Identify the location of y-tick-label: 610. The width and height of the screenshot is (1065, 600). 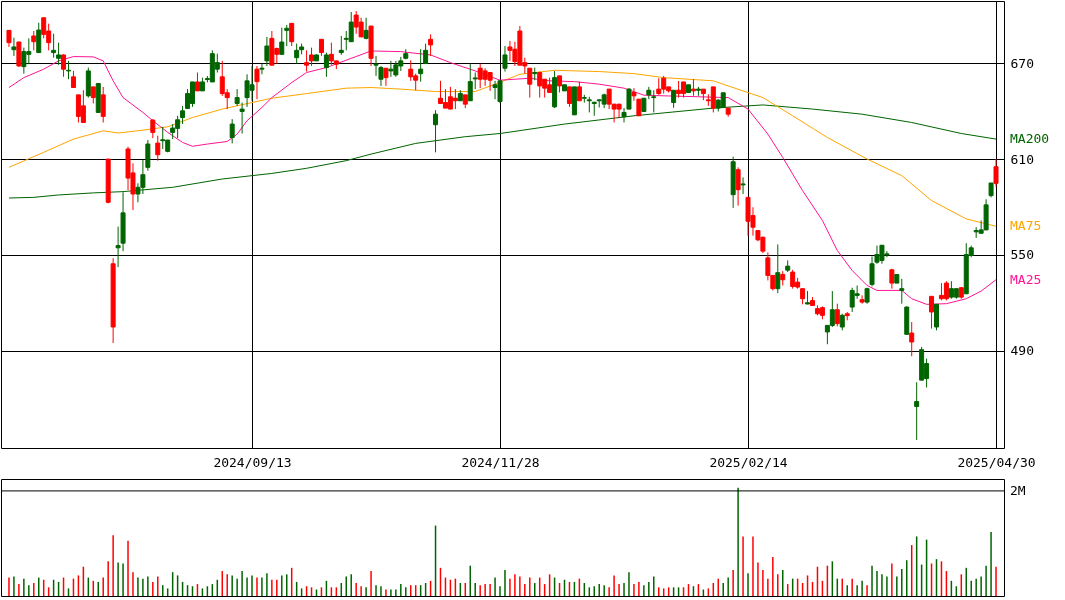
(1022, 159).